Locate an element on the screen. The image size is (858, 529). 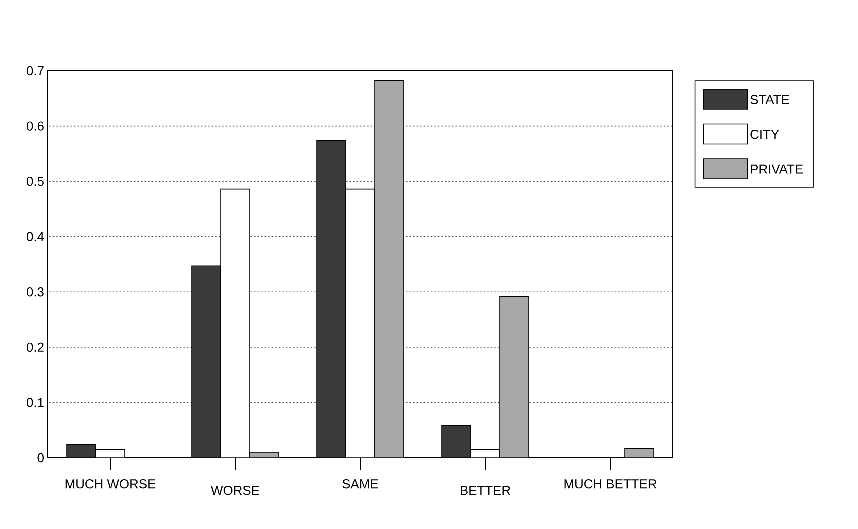
y-tick-label: 0.6 is located at coordinates (35, 126).